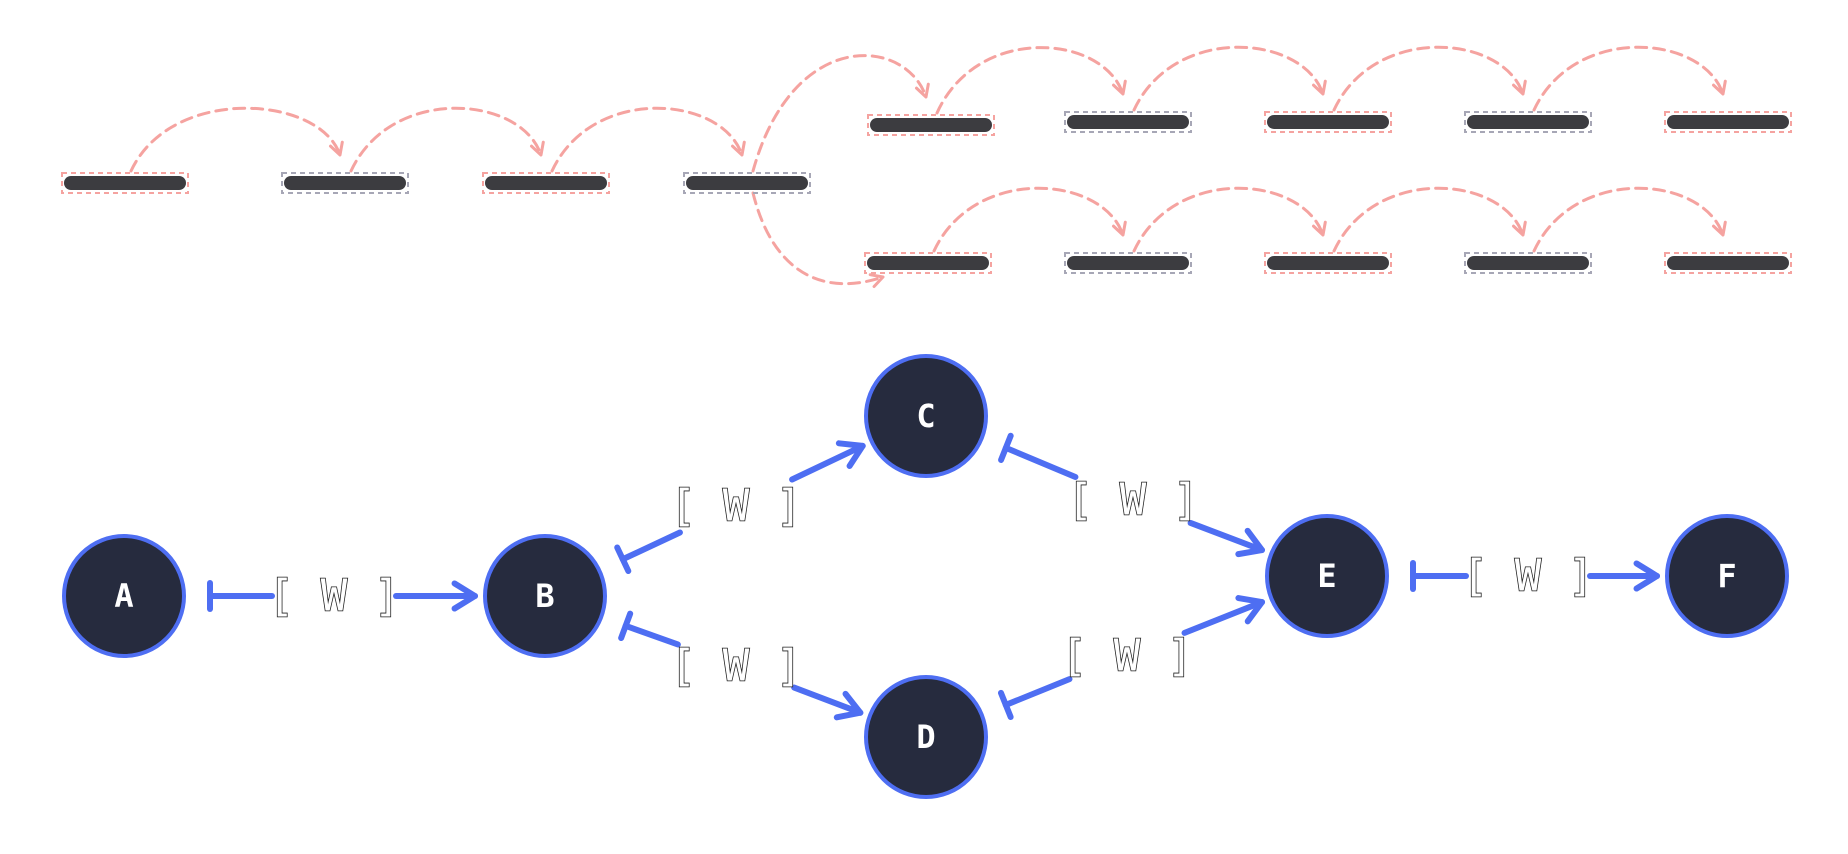 This screenshot has height=854, width=1848. I want to click on node-label: C, so click(925, 416).